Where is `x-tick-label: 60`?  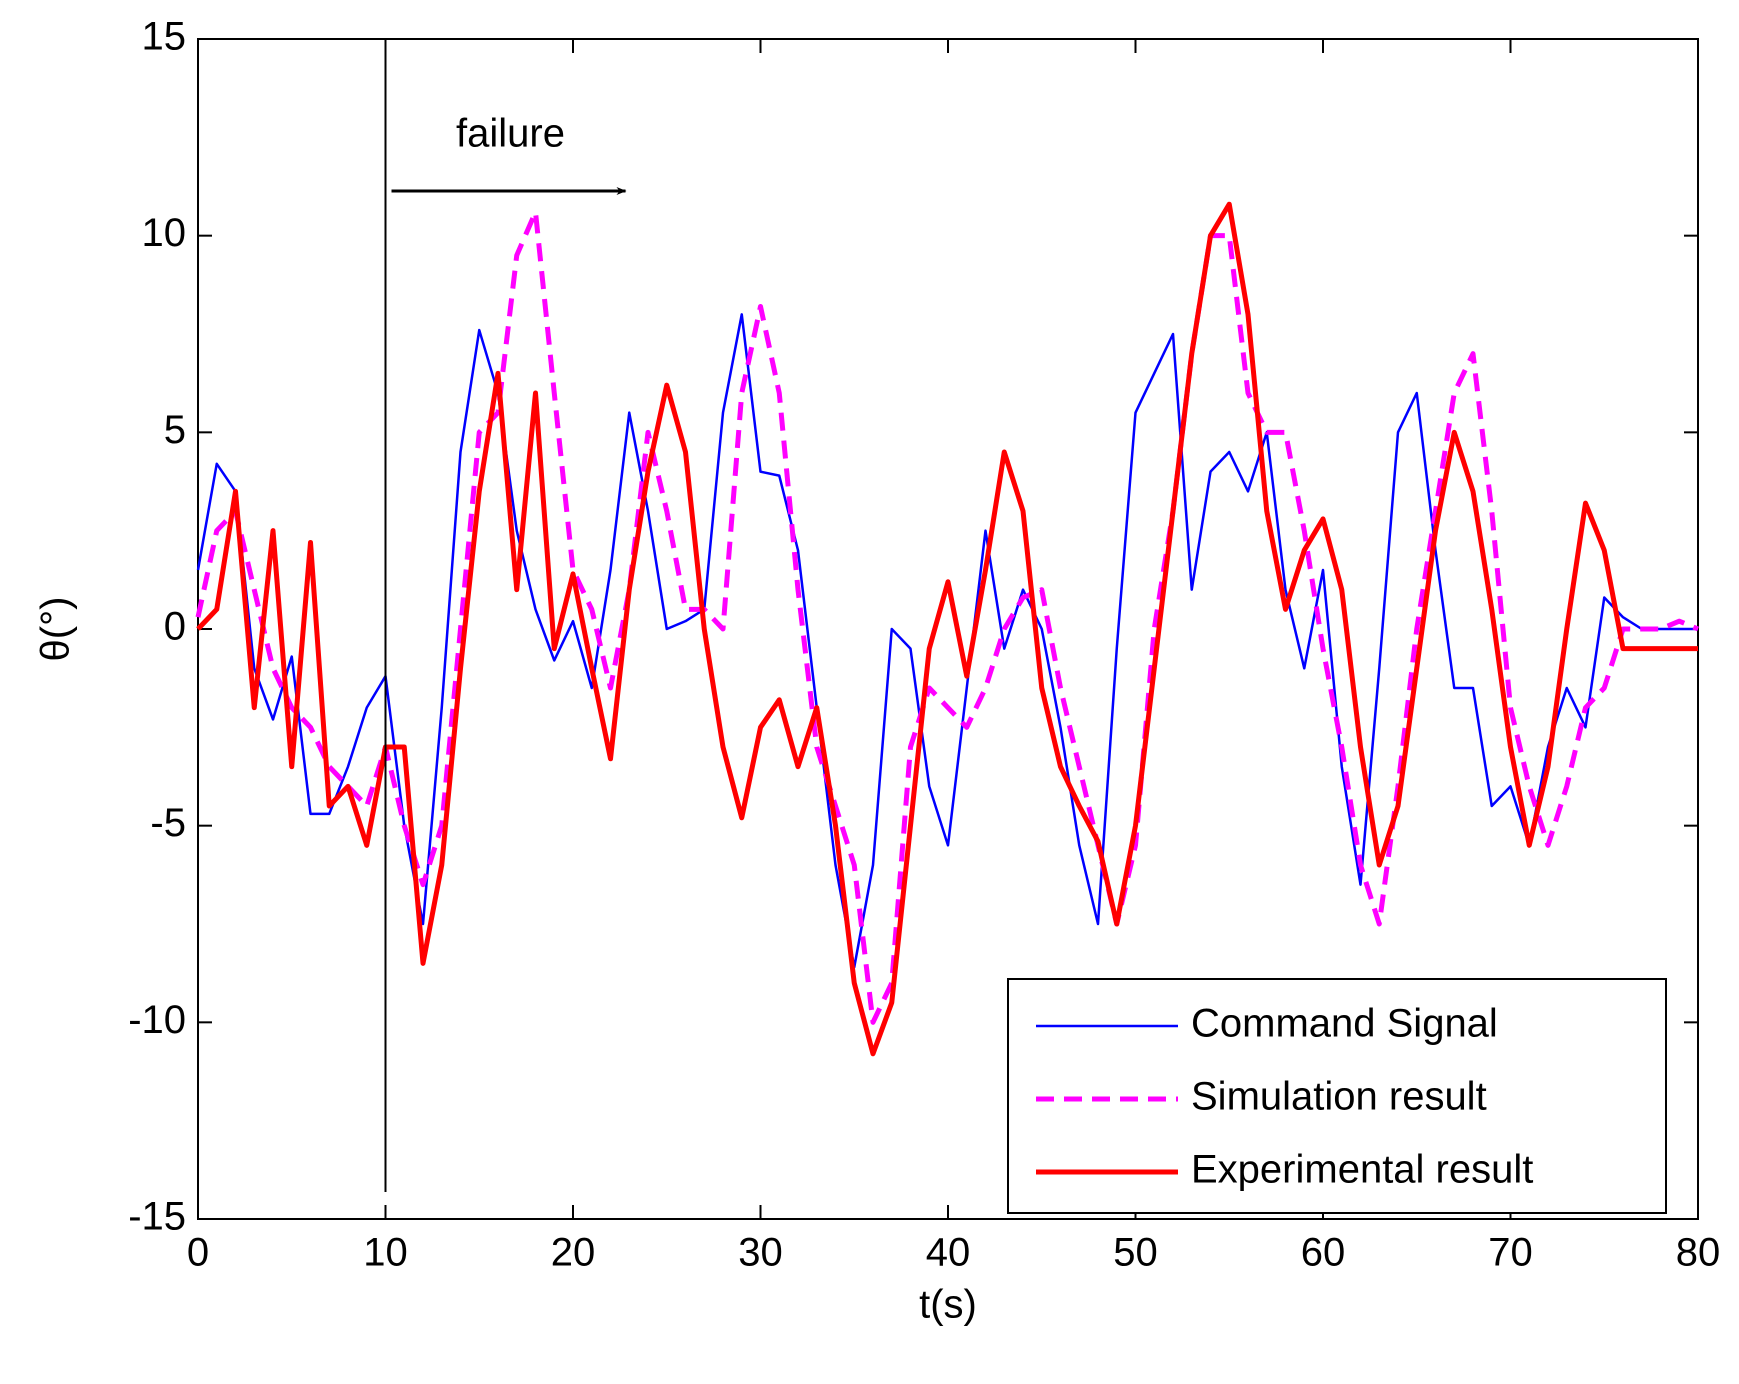 x-tick-label: 60 is located at coordinates (1323, 1253).